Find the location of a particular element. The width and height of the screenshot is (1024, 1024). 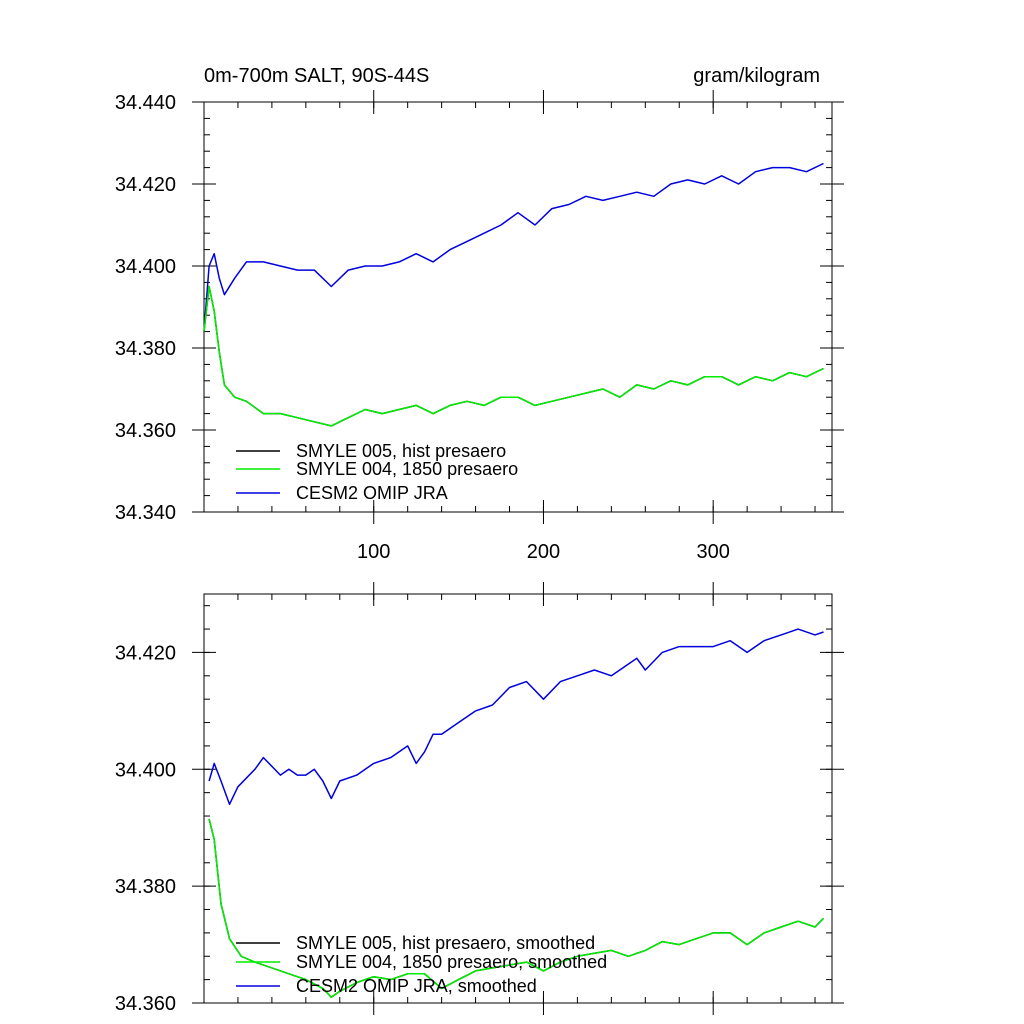

y-tick-label: 34.440 is located at coordinates (145, 103).